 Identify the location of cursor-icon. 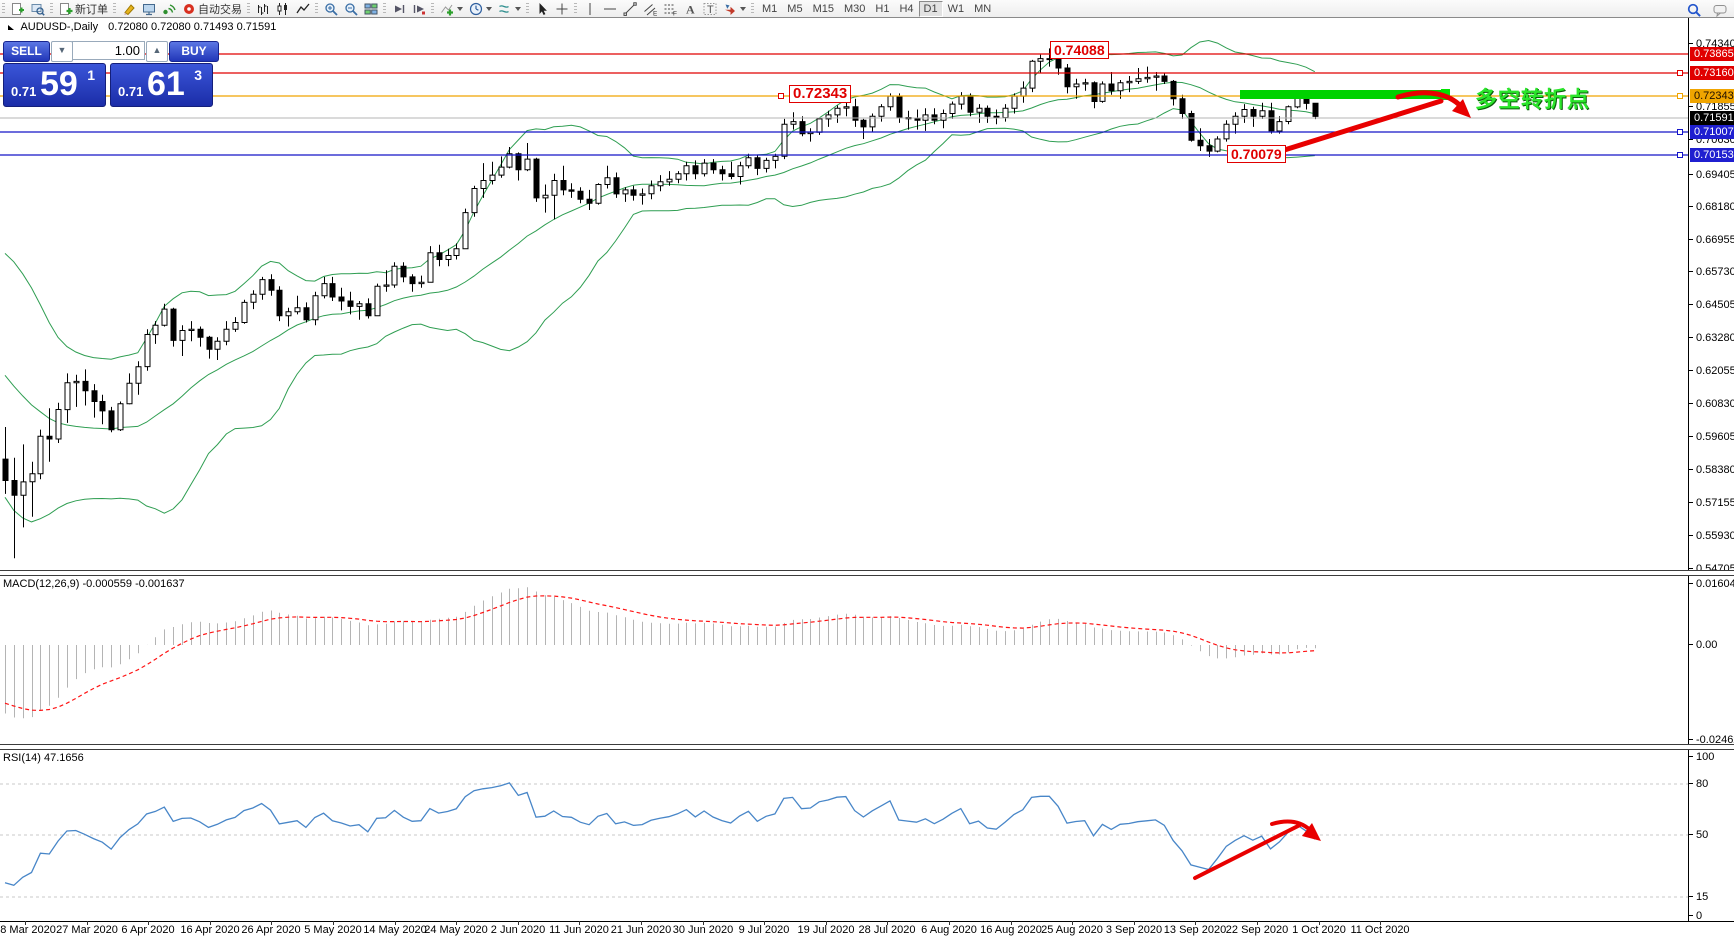
(542, 8).